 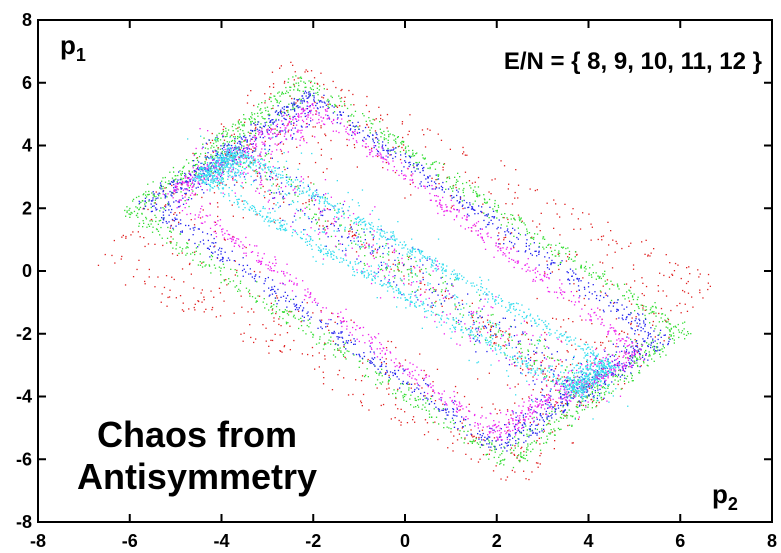 What do you see at coordinates (73, 47) in the screenshot?
I see `p1-label: p1` at bounding box center [73, 47].